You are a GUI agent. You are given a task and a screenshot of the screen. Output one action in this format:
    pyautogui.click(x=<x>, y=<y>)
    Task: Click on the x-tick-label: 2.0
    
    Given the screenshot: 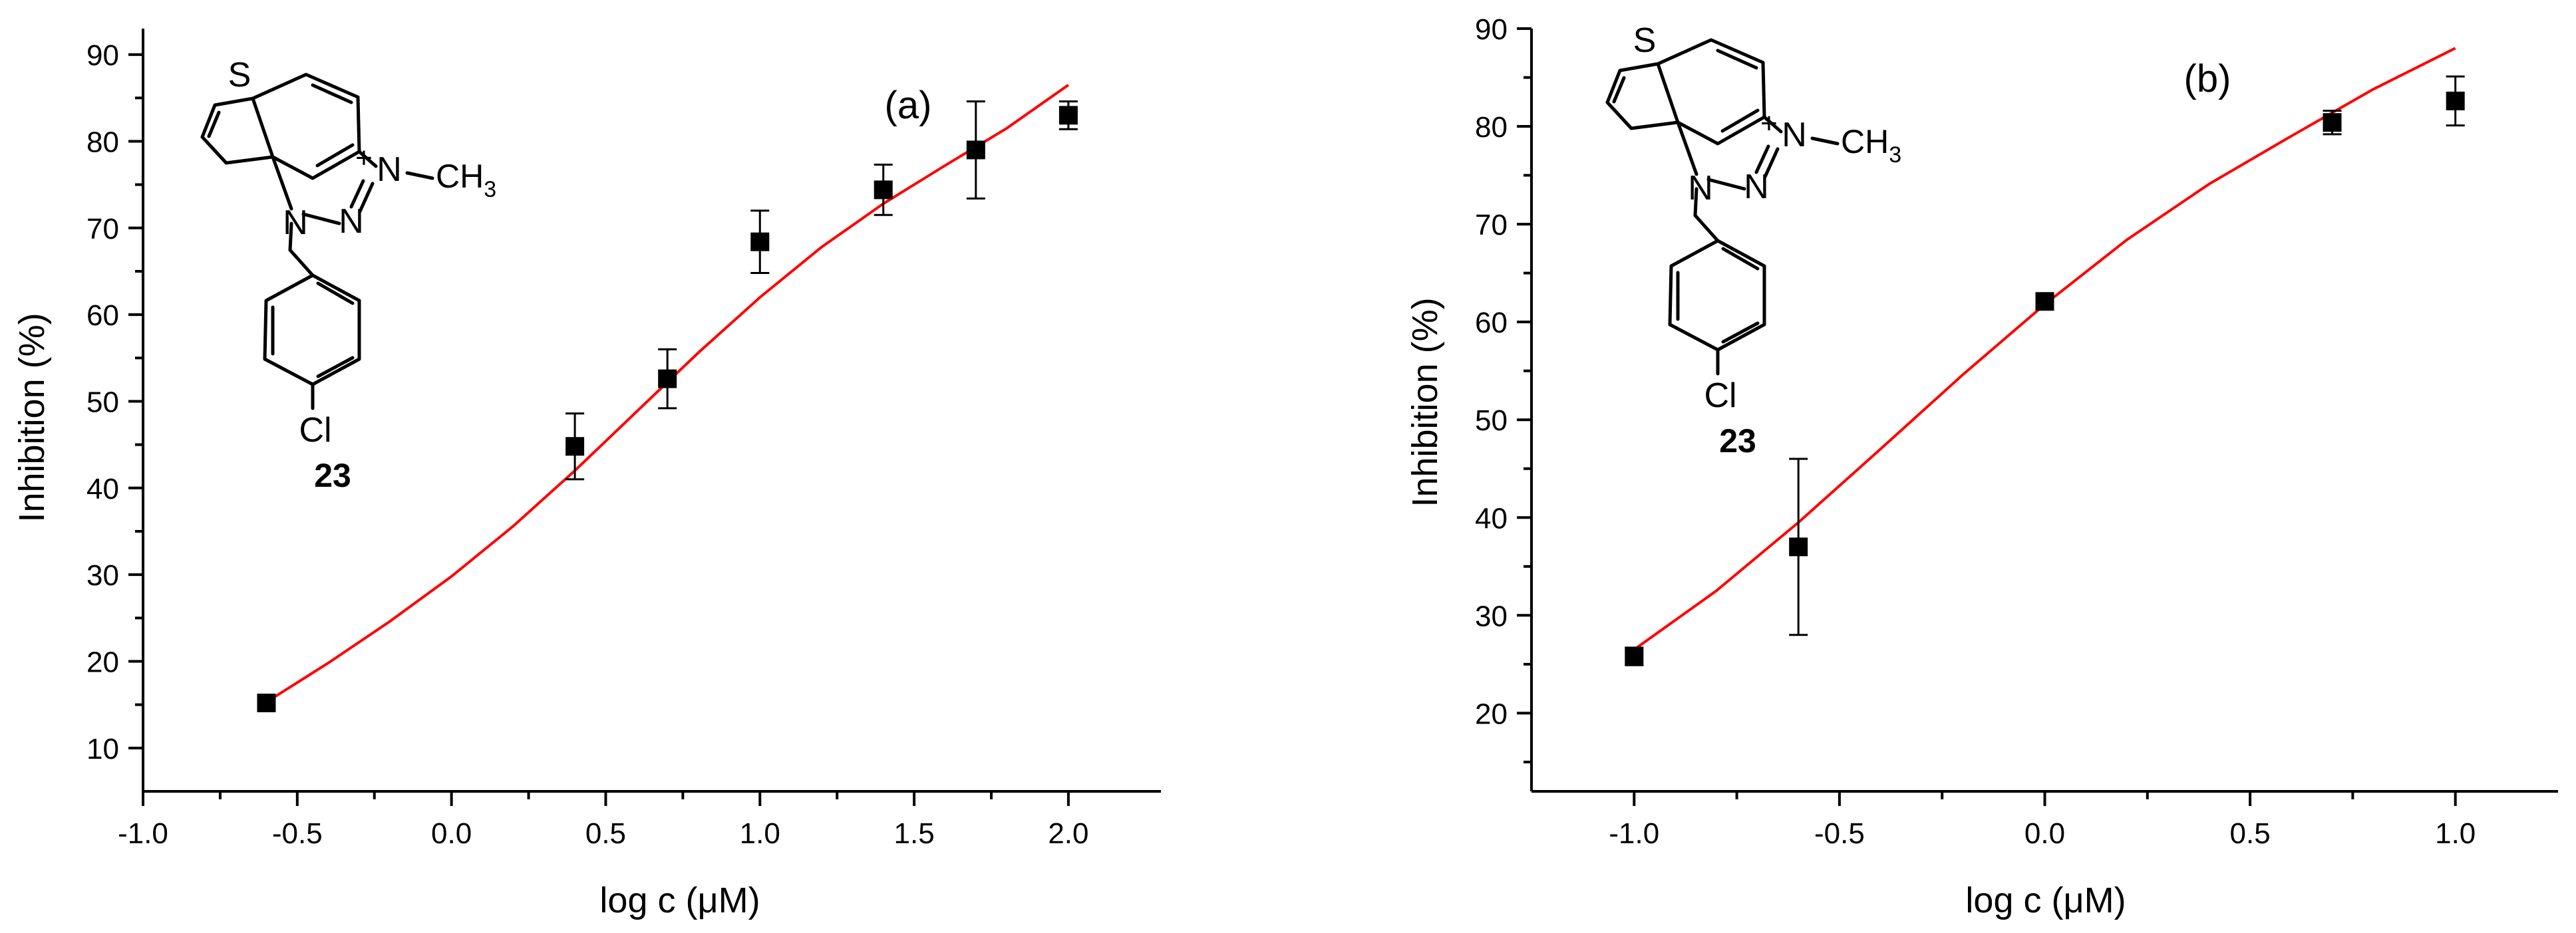 What is the action you would take?
    pyautogui.click(x=1068, y=833)
    